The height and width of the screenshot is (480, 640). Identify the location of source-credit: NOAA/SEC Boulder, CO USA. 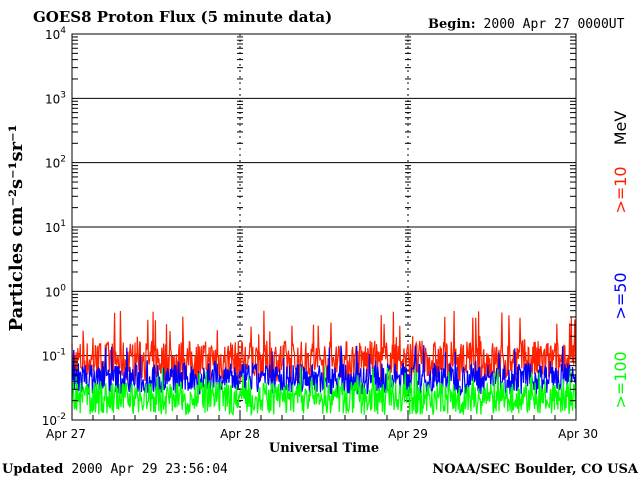
(535, 469).